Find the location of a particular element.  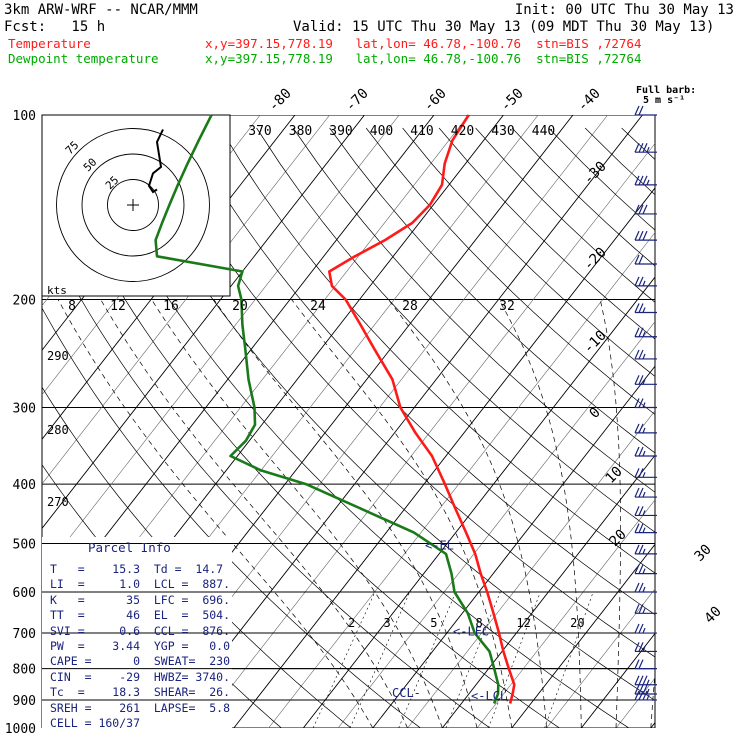

parcel-info-row: TT = 46 EL = 504. is located at coordinates (140, 615).